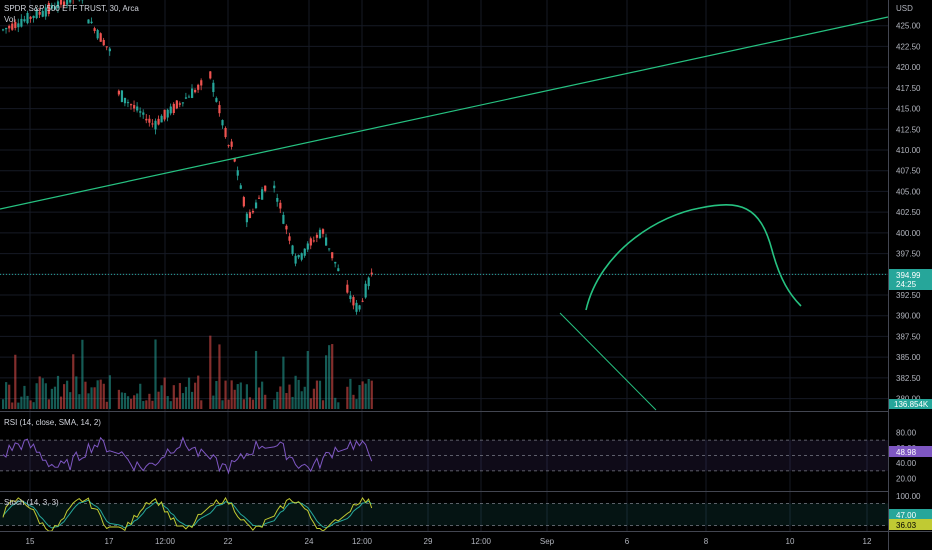 The image size is (932, 550). Describe the element at coordinates (71, 8) in the screenshot. I see `symbol-title: SPDR S&P 500 ETF TRUST, 30, Arca` at that location.